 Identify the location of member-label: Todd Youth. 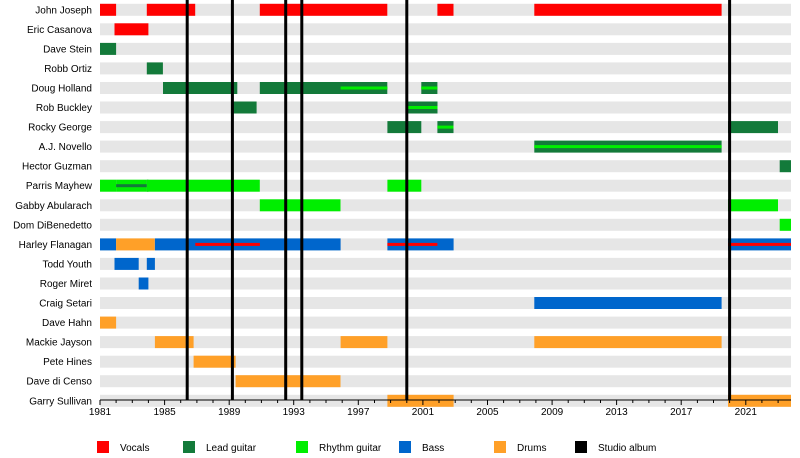
(68, 264).